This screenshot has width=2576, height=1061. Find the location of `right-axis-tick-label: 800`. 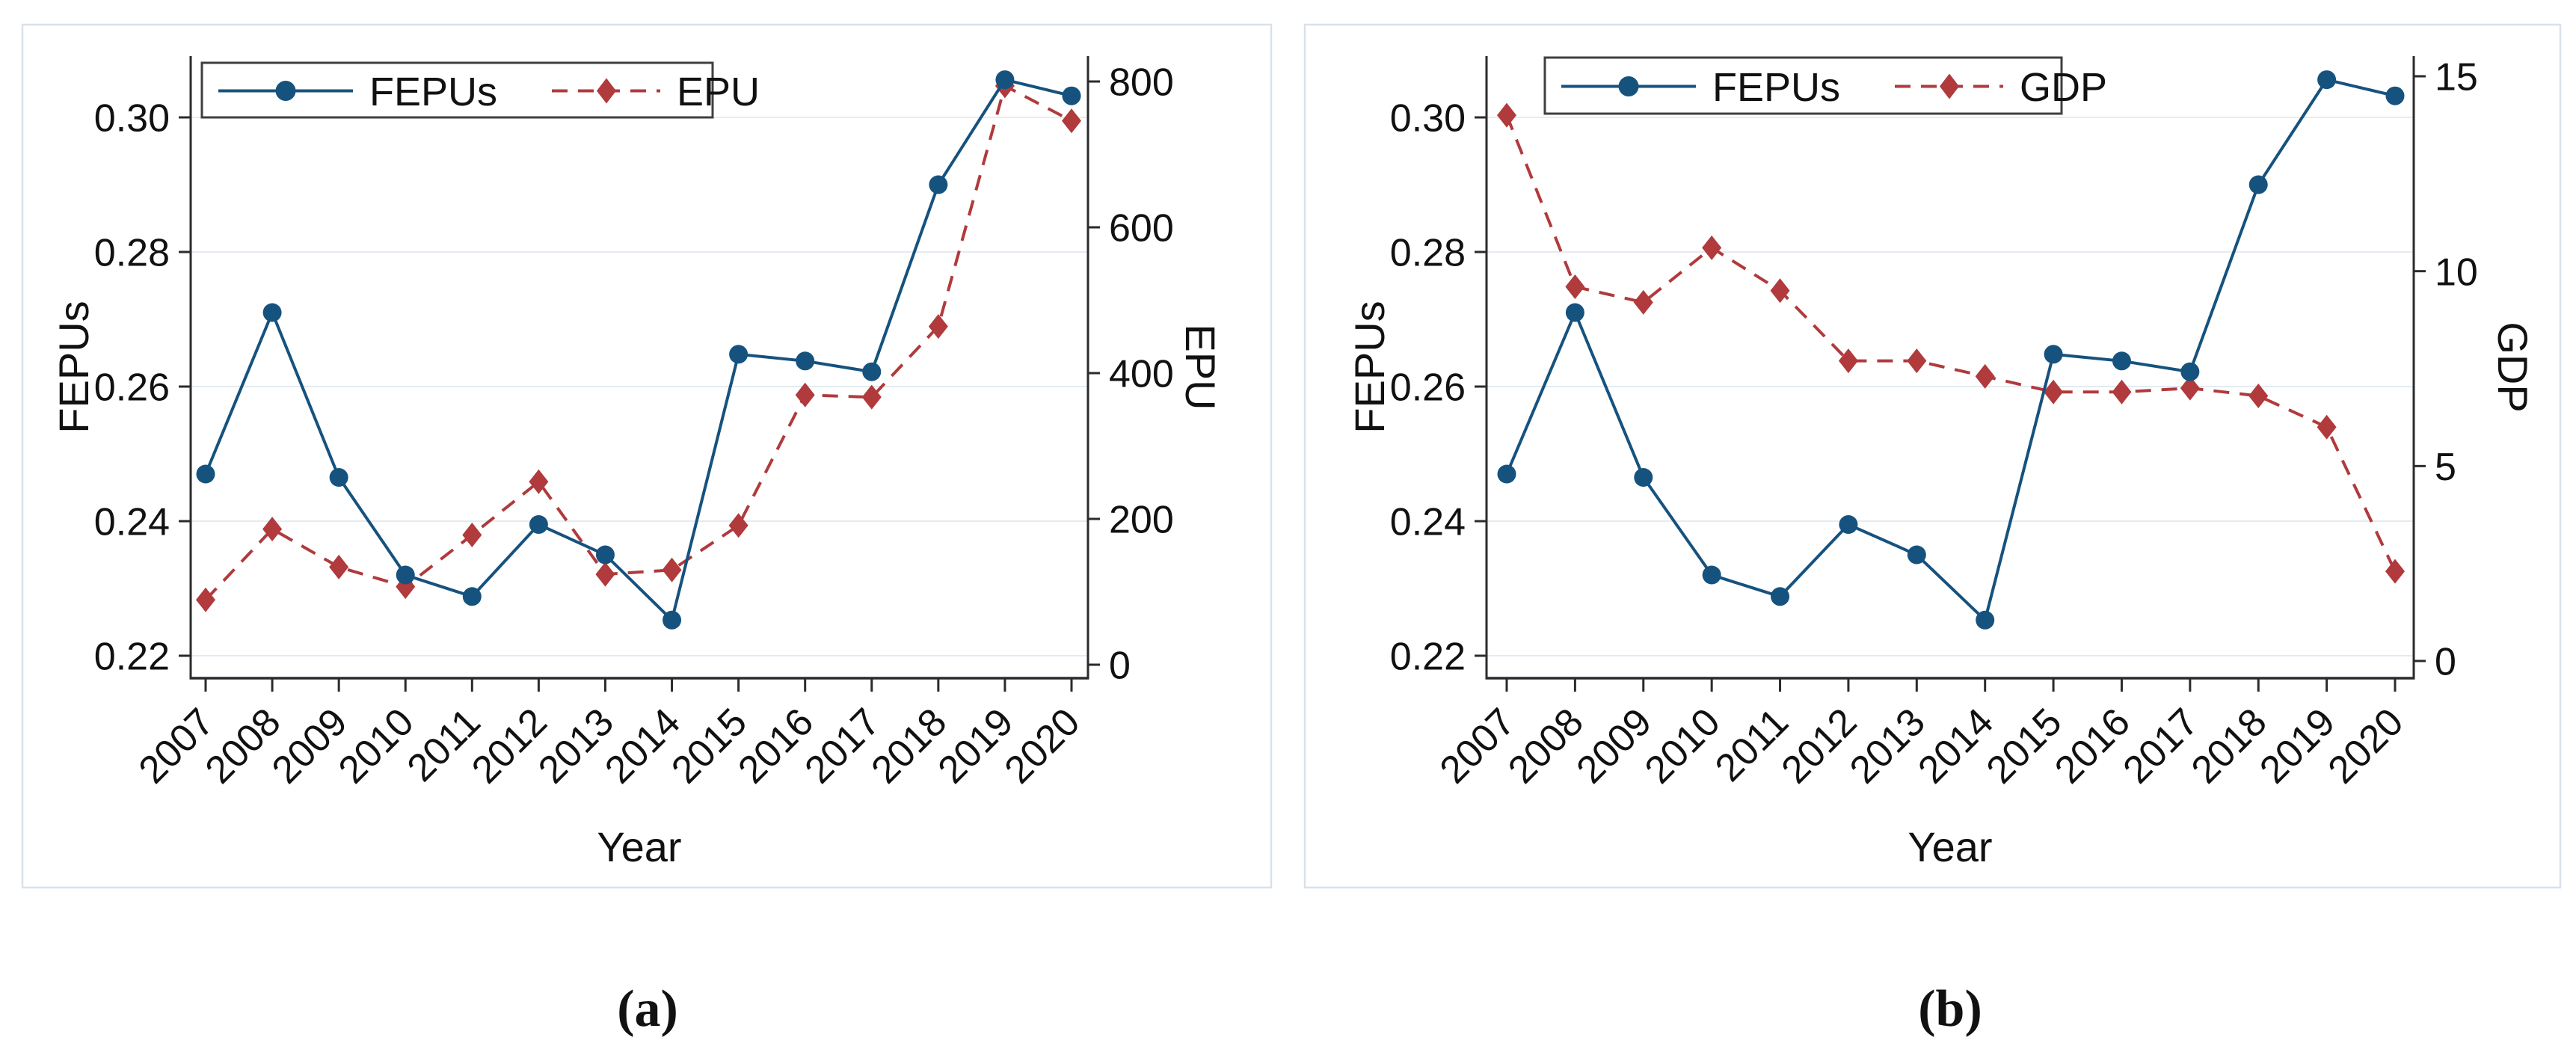

right-axis-tick-label: 800 is located at coordinates (1141, 83).